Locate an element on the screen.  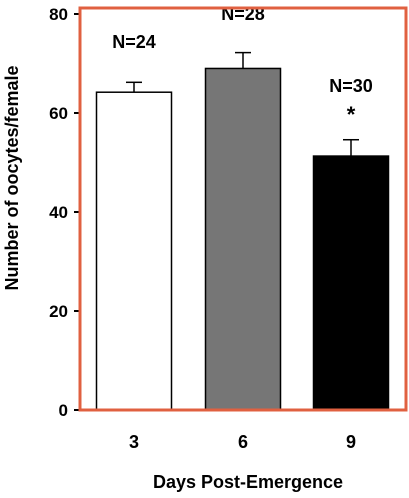
y-tick-label: 20 is located at coordinates (58, 311).